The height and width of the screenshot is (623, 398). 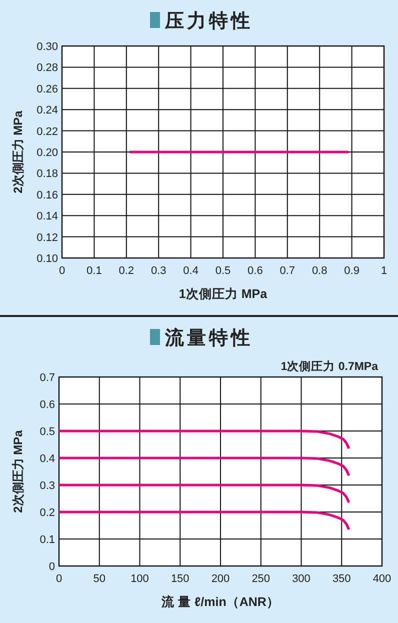 What do you see at coordinates (47, 486) in the screenshot?
I see `y-tick-label: 0.3` at bounding box center [47, 486].